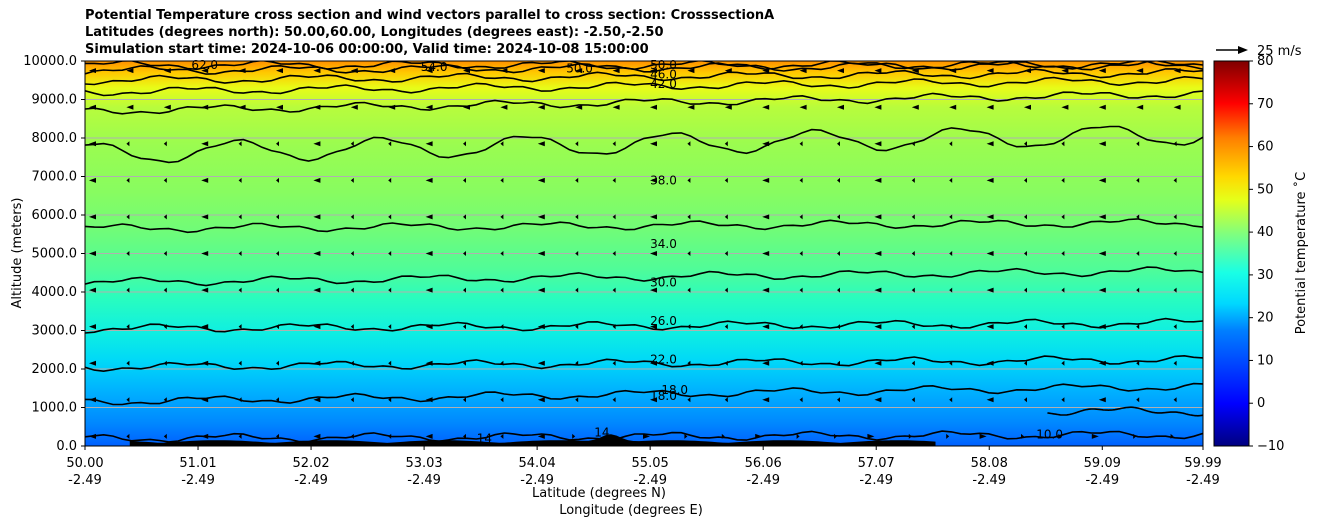 This screenshot has height=526, width=1320. What do you see at coordinates (55, 254) in the screenshot?
I see `y-tick-label: 5000.0` at bounding box center [55, 254].